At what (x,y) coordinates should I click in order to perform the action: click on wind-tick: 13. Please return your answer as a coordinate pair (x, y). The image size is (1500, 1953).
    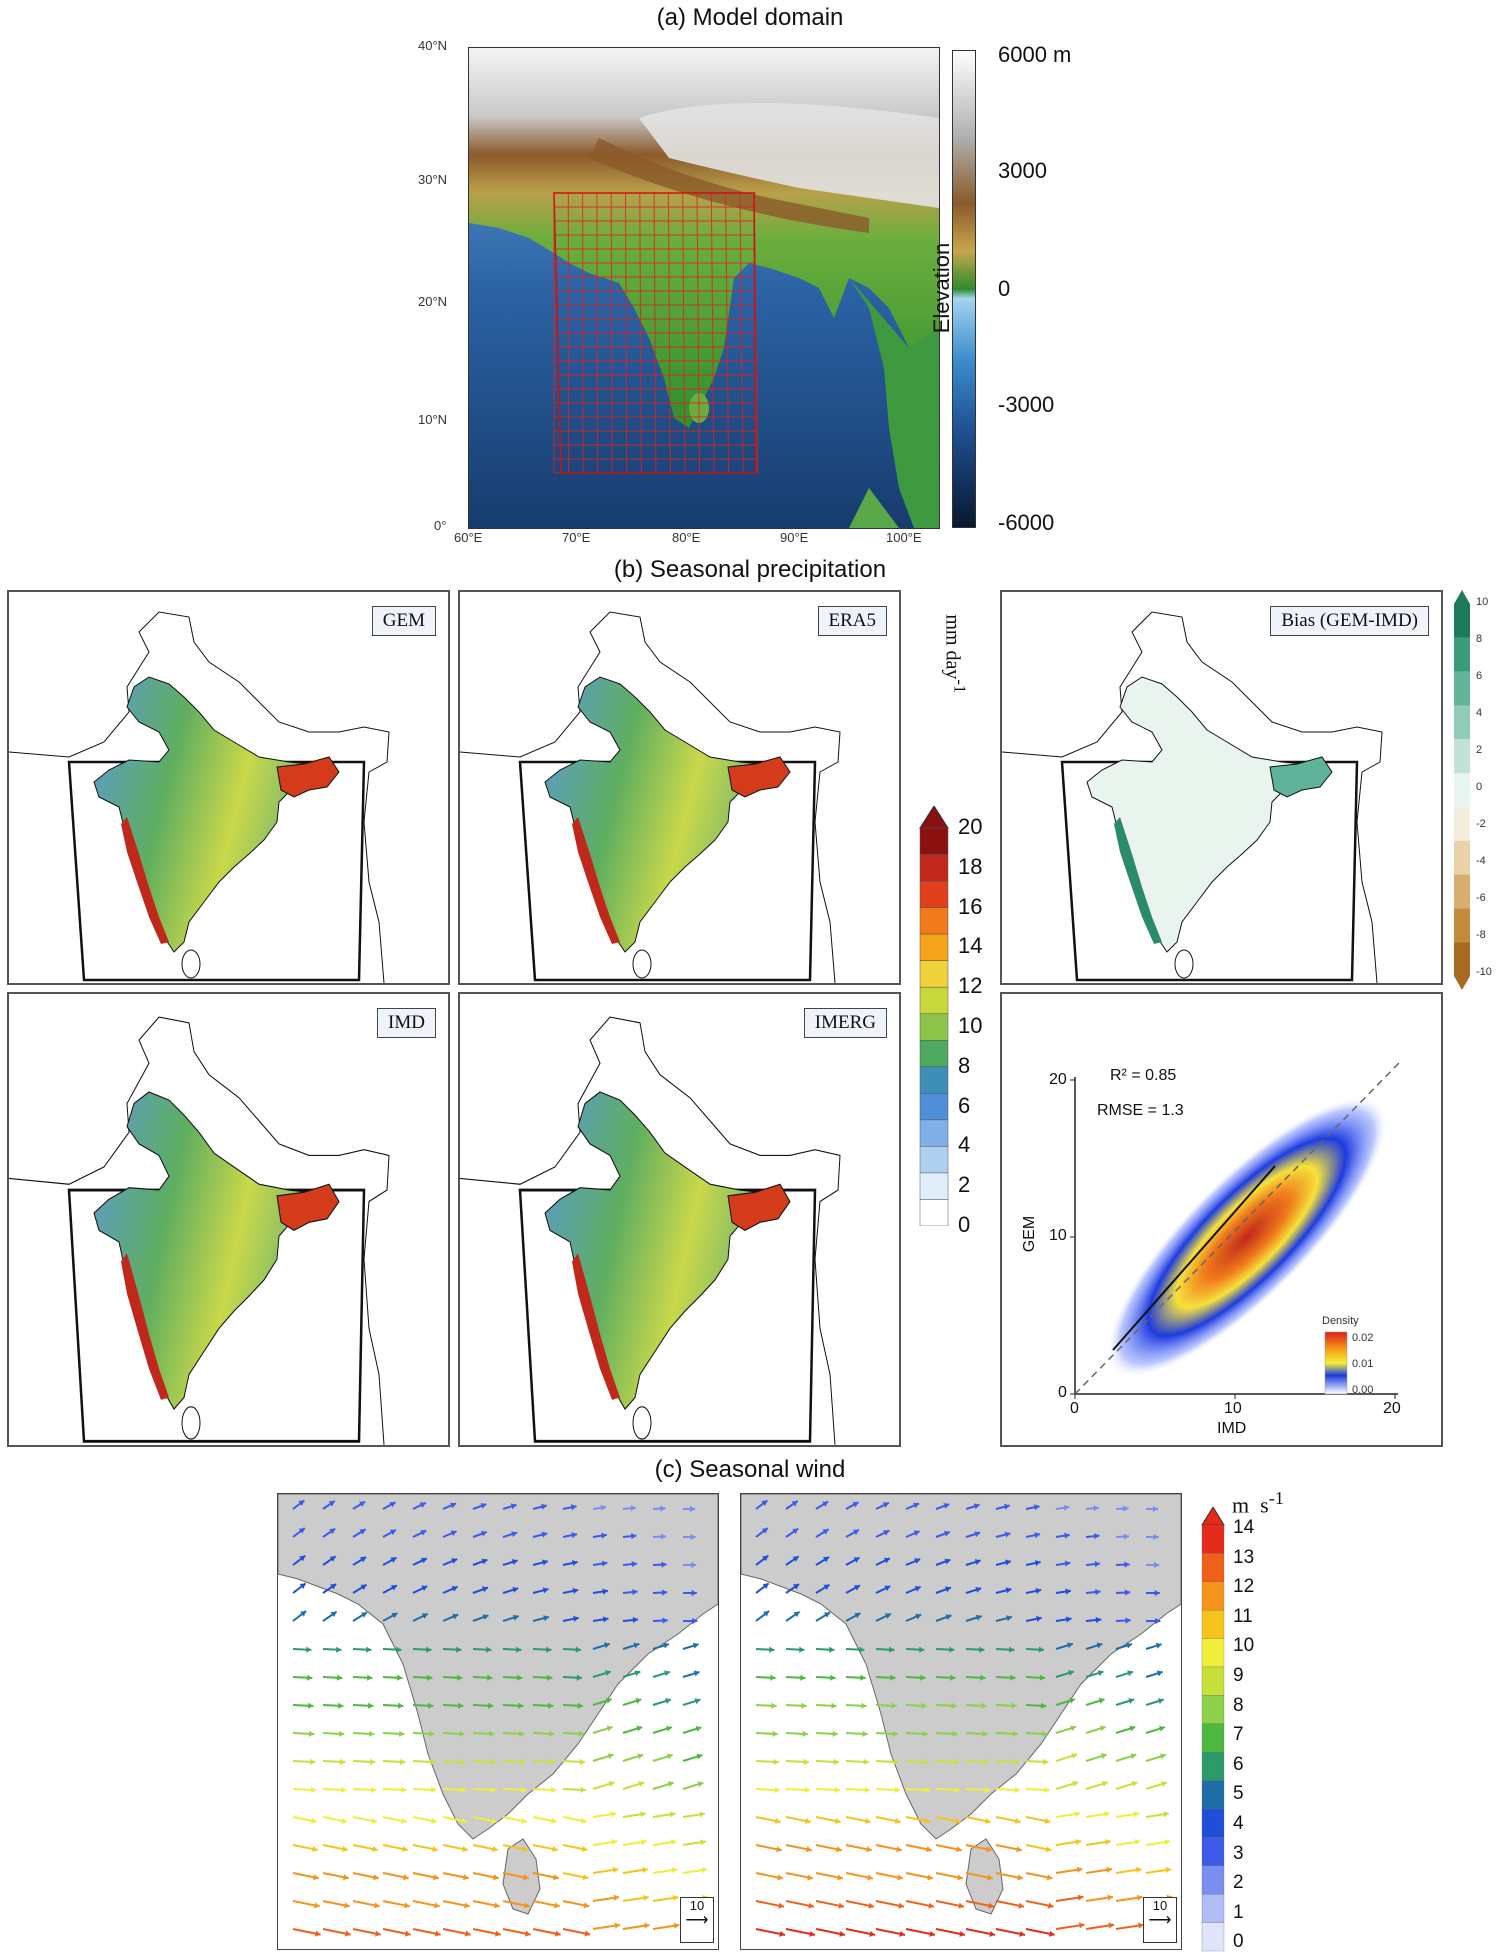
    Looking at the image, I should click on (1244, 1557).